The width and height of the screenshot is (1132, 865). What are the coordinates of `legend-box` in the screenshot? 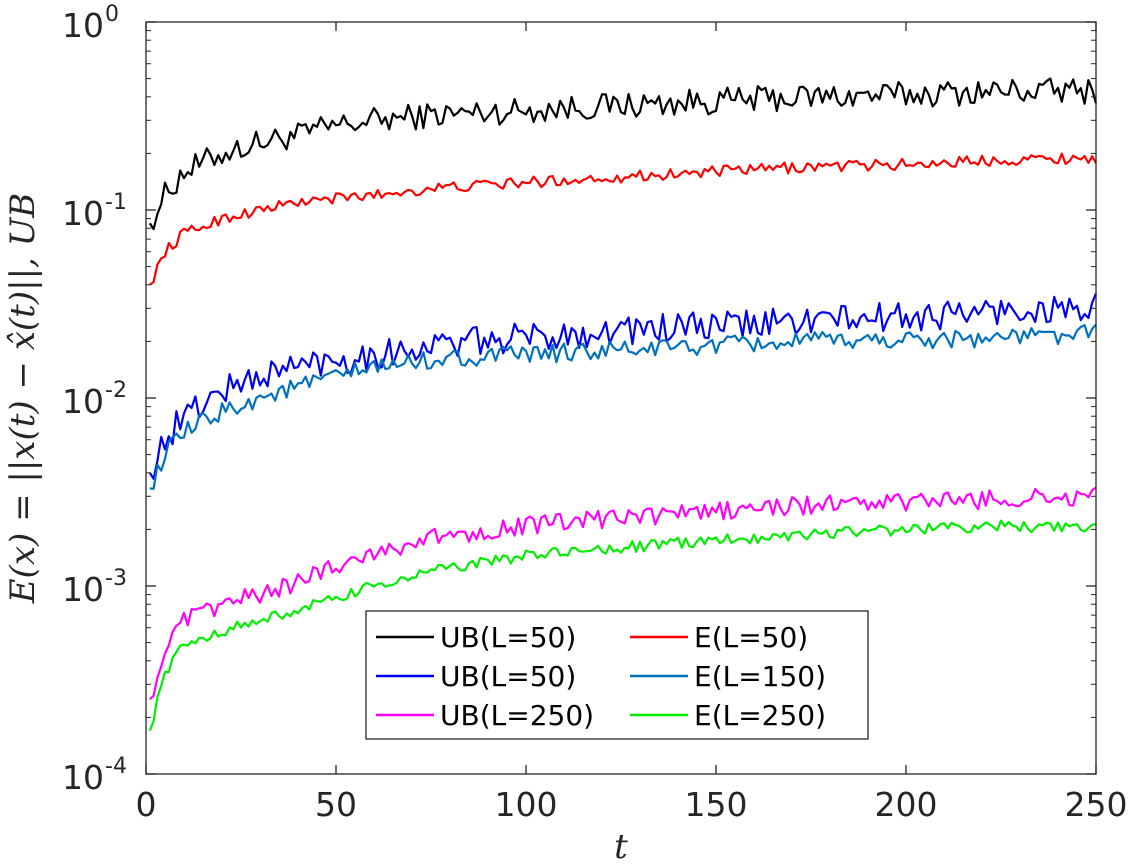 It's located at (617, 675).